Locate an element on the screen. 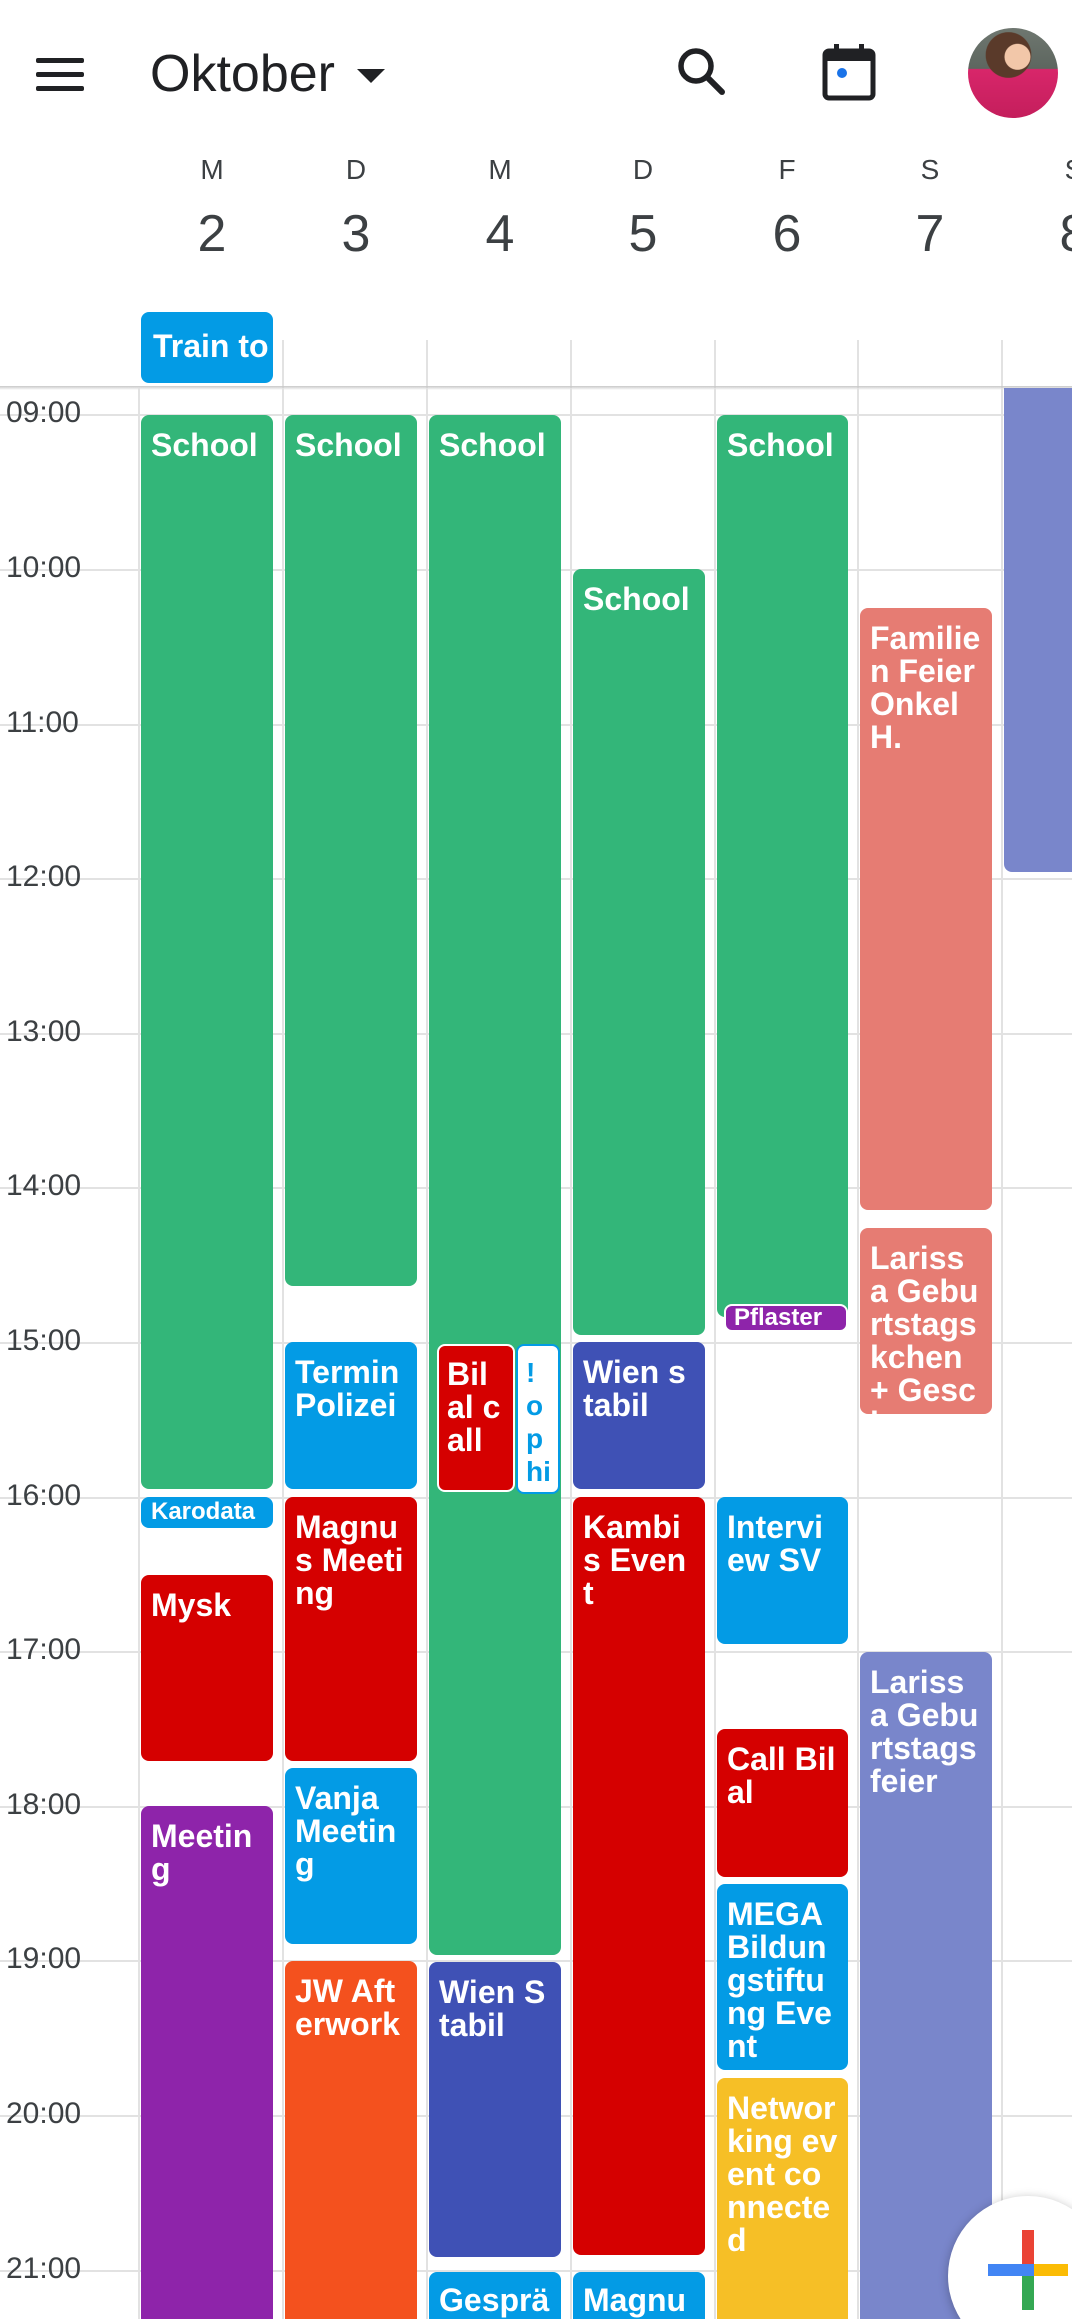  day-header-tue: D 3 is located at coordinates (356, 207).